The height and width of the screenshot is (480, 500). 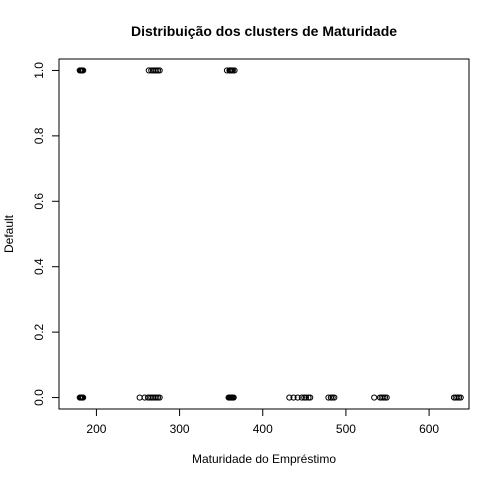 I want to click on y-axis-title: Default, so click(x=9, y=233).